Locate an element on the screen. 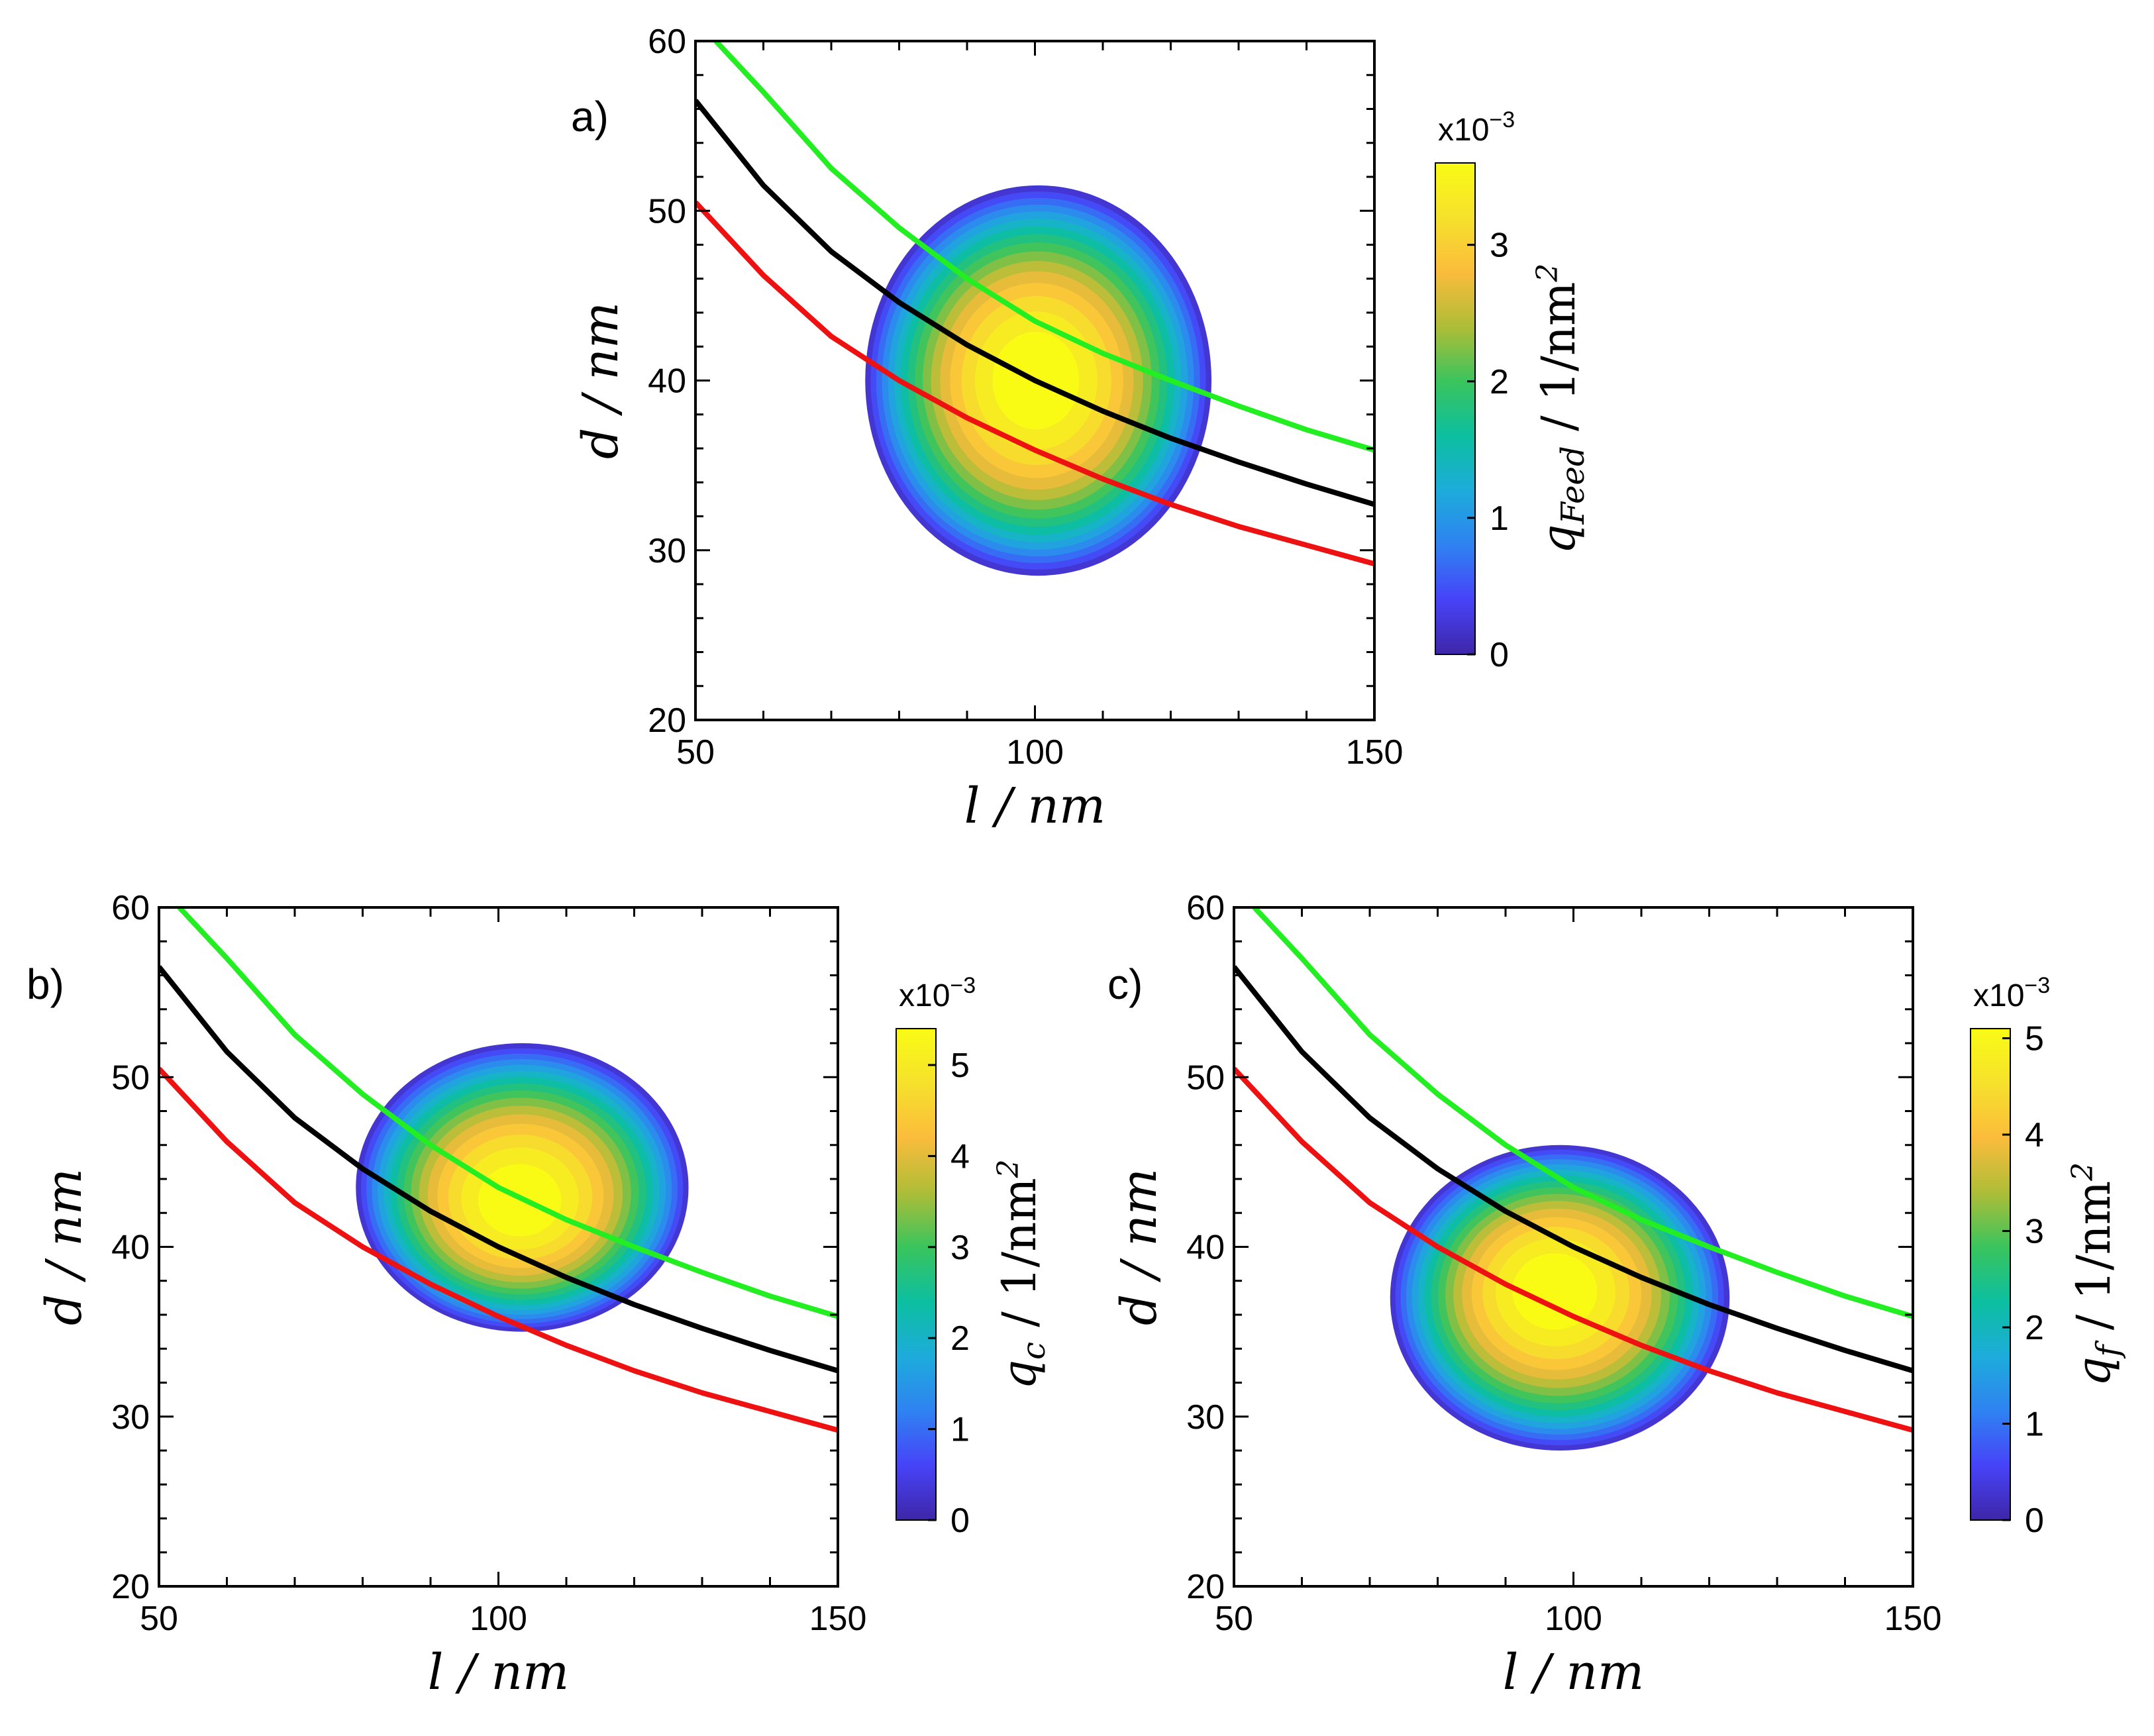 Image resolution: width=2154 pixels, height=1736 pixels. colorbar-label: qc / 1/nm2 is located at coordinates (1022, 1274).